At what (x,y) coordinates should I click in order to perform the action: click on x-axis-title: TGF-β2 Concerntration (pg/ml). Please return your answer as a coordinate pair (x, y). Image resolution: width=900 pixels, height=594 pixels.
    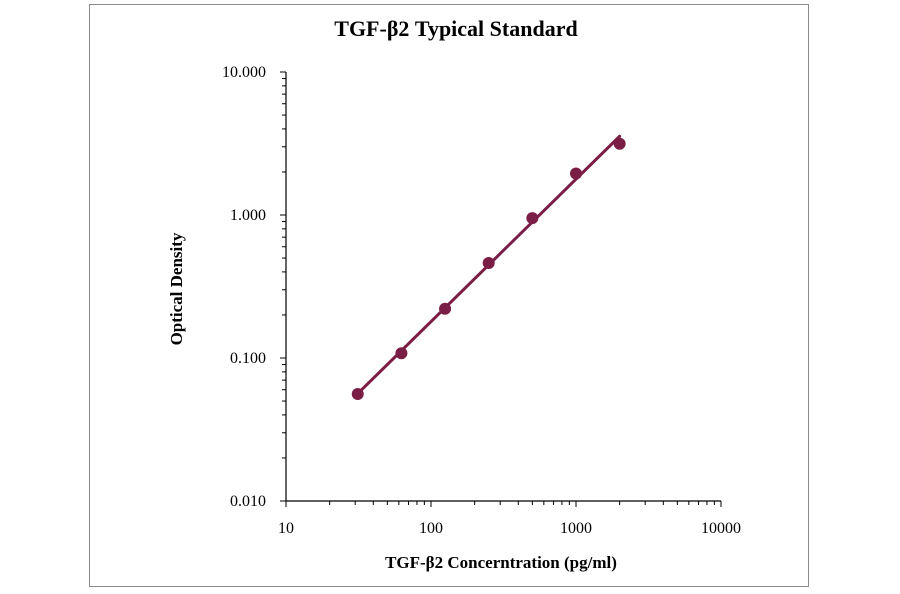
    Looking at the image, I should click on (501, 562).